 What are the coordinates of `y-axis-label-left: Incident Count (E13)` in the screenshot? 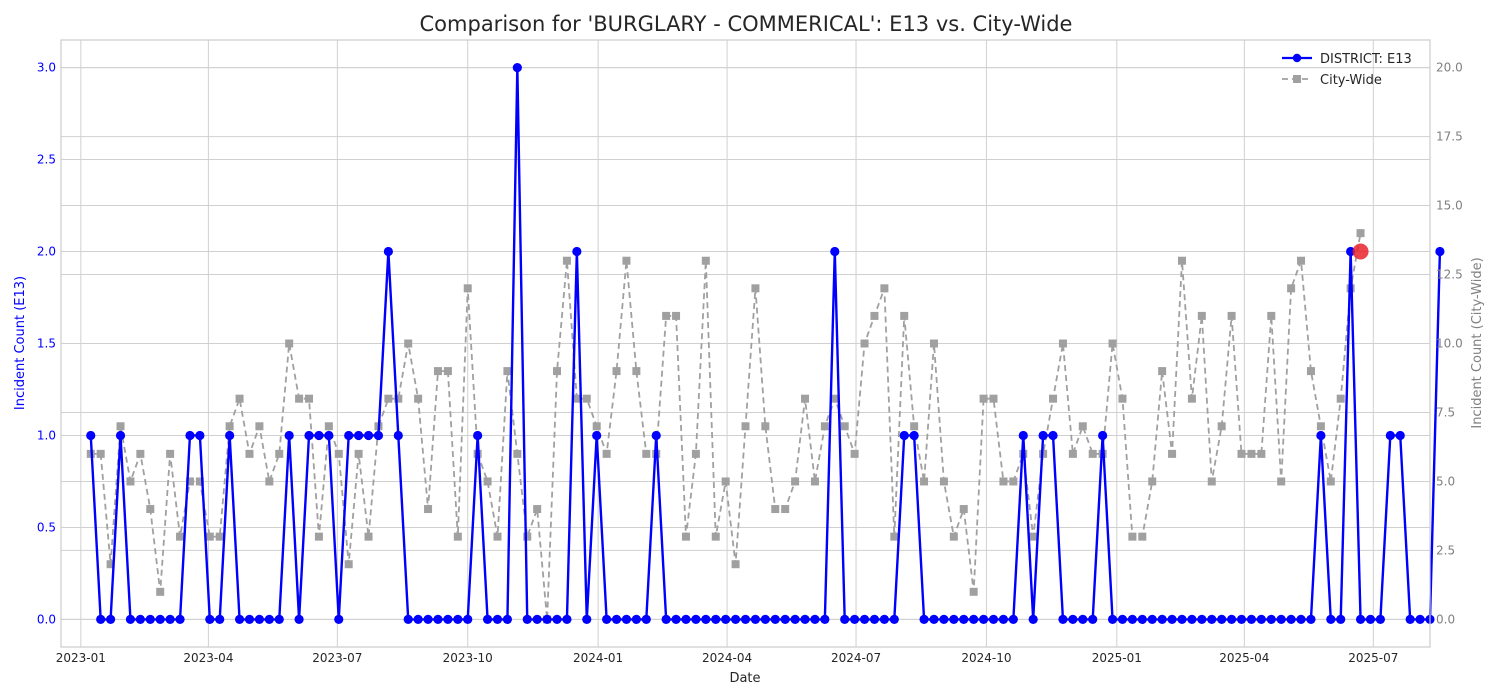 It's located at (20, 343).